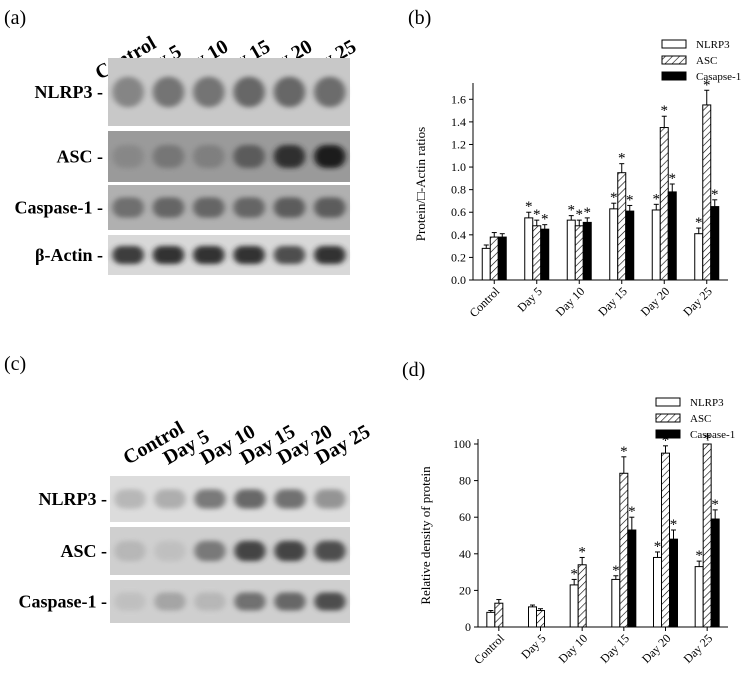 The height and width of the screenshot is (680, 751). I want to click on y-axis-label: Relative density of protein, so click(425, 535).